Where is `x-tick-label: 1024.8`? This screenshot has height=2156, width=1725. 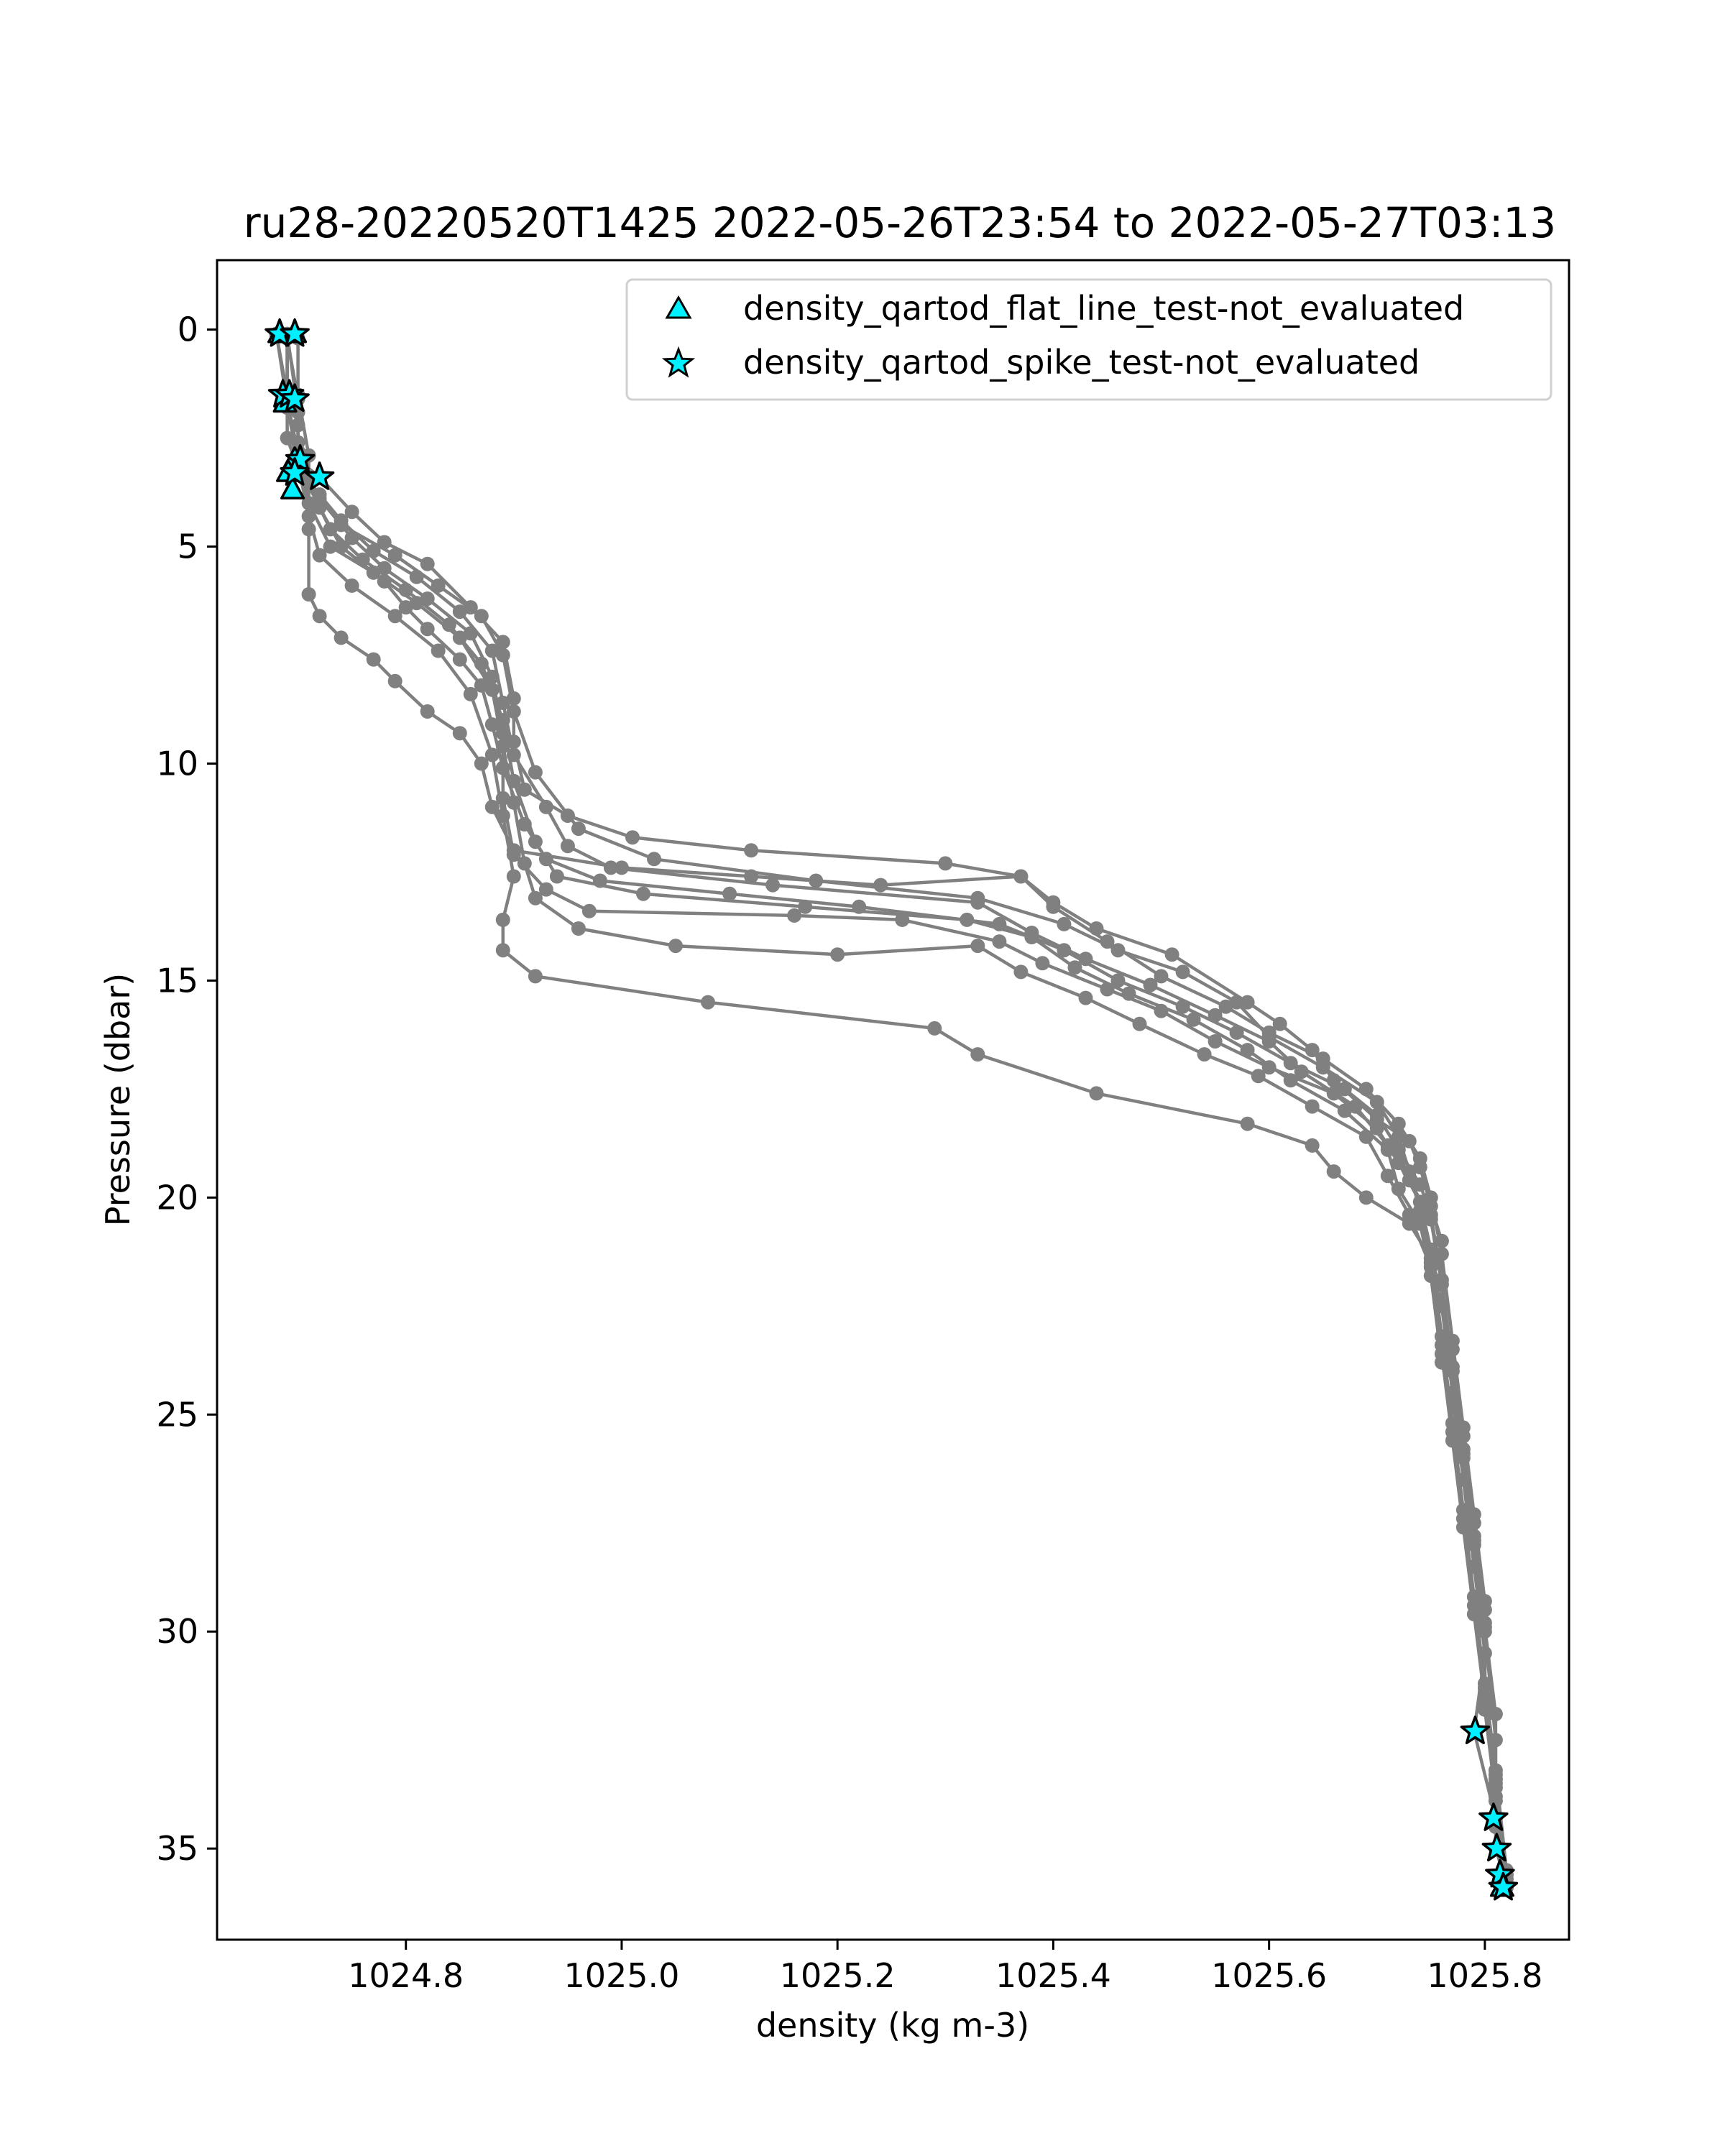 x-tick-label: 1024.8 is located at coordinates (406, 1976).